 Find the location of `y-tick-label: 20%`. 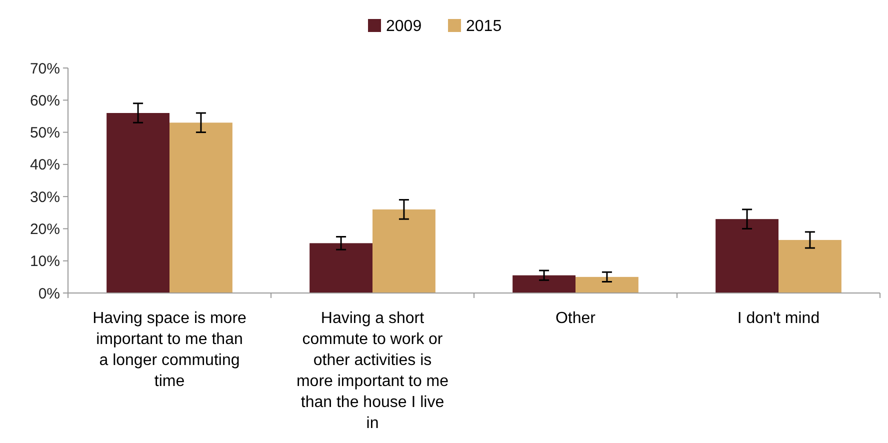

y-tick-label: 20% is located at coordinates (45, 229).